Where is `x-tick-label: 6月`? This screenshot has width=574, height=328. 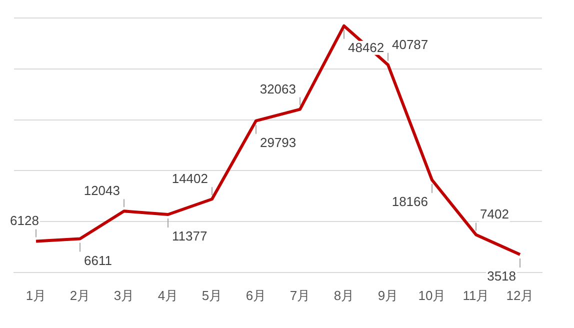
x-tick-label: 6月 is located at coordinates (256, 295).